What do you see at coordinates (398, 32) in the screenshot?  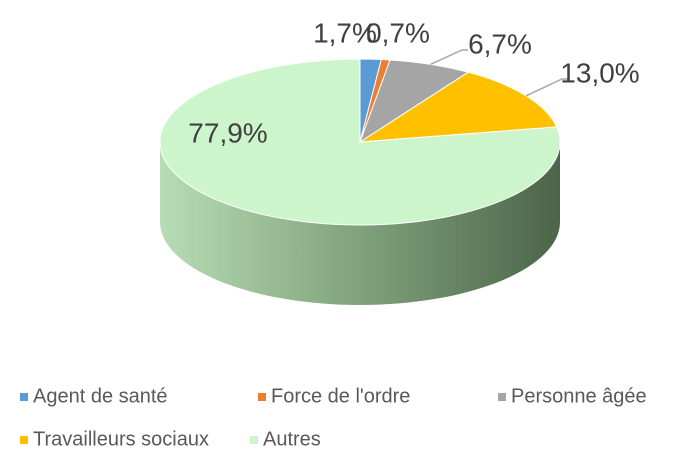 I see `value-label: 0,7%` at bounding box center [398, 32].